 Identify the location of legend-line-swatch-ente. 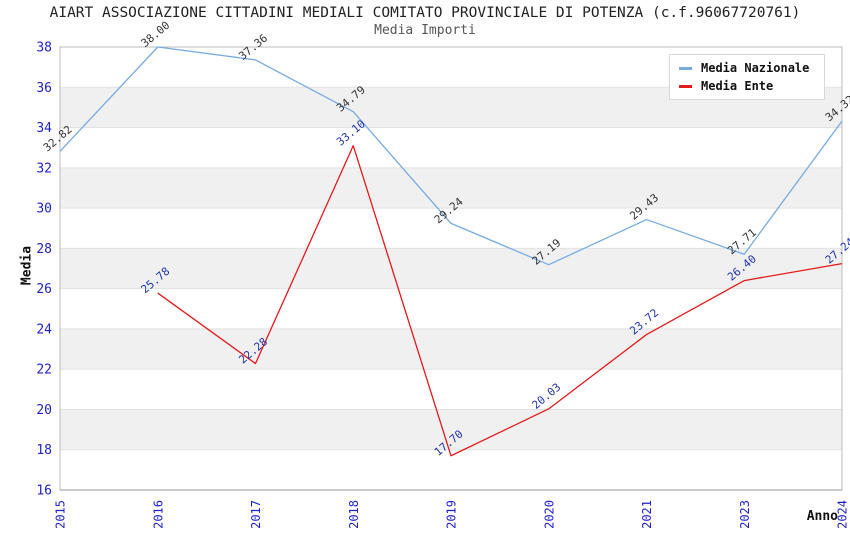
(685, 86).